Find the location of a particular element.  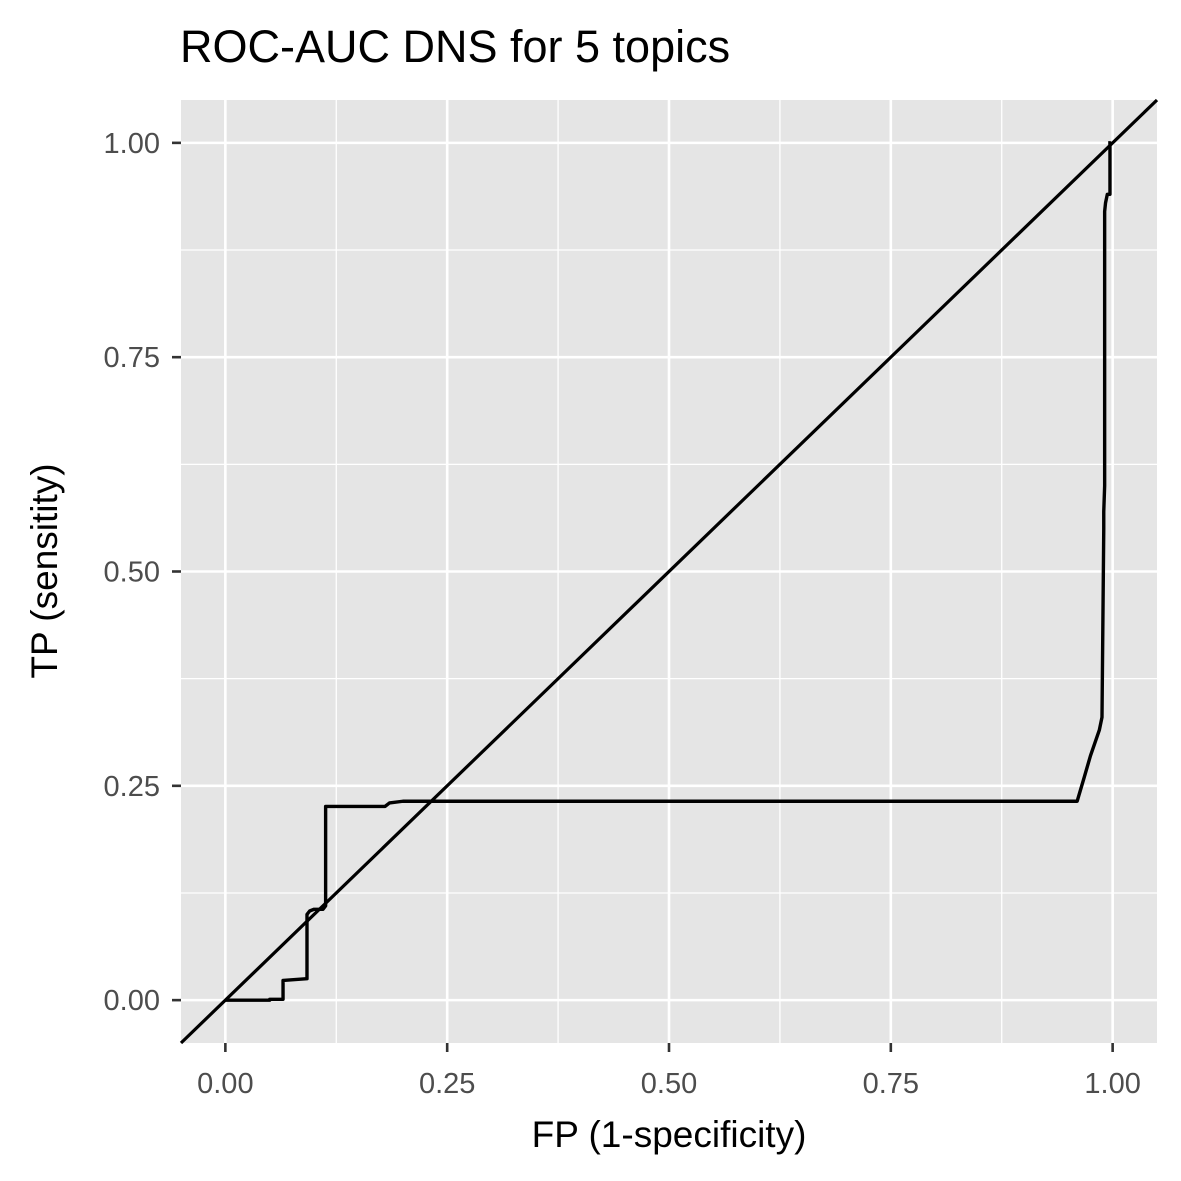

x-tick-label: 0.75 is located at coordinates (891, 1084).